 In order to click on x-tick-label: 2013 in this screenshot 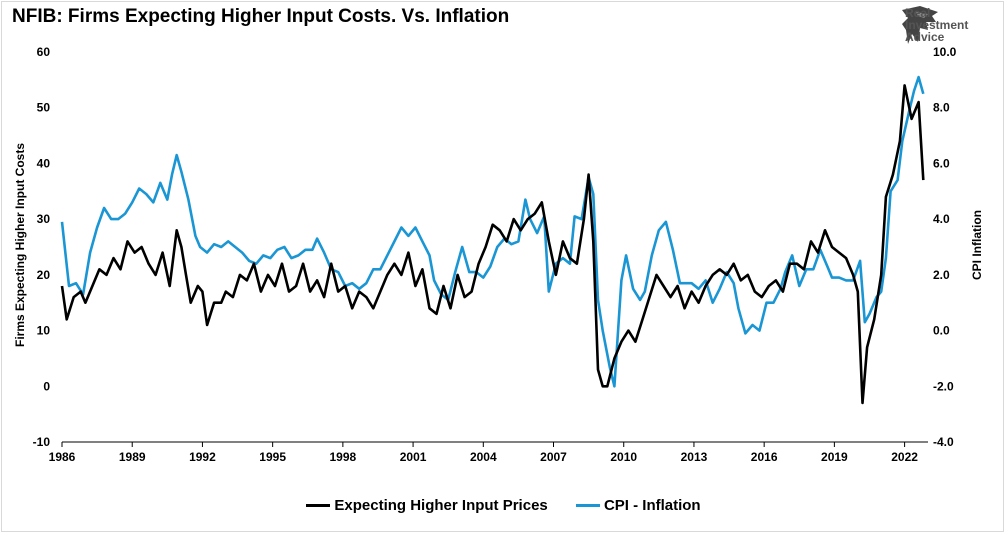, I will do `click(694, 457)`.